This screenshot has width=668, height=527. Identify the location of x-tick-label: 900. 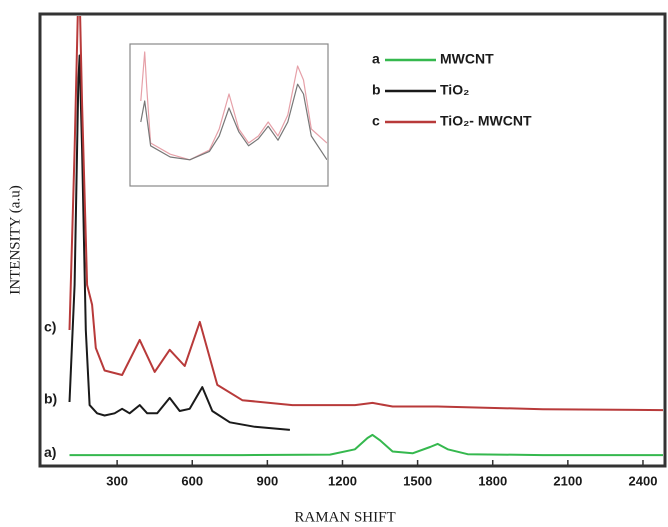
(268, 480).